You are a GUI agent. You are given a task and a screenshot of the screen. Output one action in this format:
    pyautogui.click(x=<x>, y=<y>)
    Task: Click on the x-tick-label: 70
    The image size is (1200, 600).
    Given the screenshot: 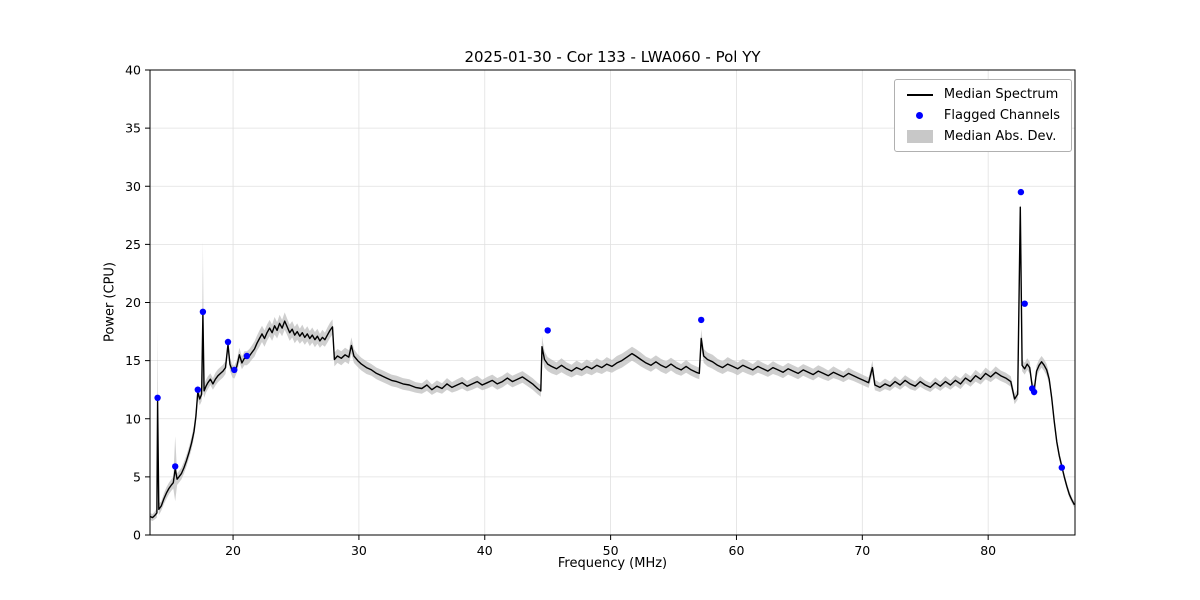 What is the action you would take?
    pyautogui.click(x=862, y=550)
    